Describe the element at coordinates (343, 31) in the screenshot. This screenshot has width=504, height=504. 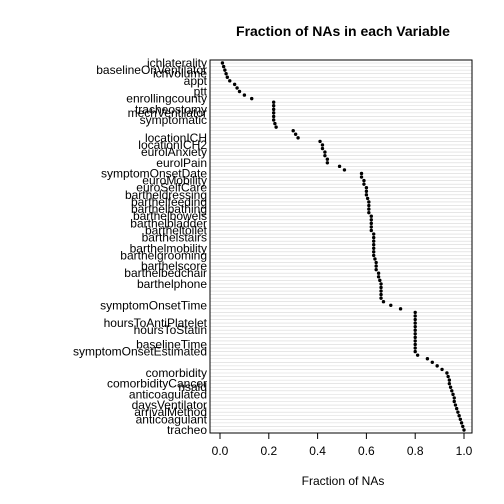
I see `chart-title: Fraction of NAs in each Variable` at that location.